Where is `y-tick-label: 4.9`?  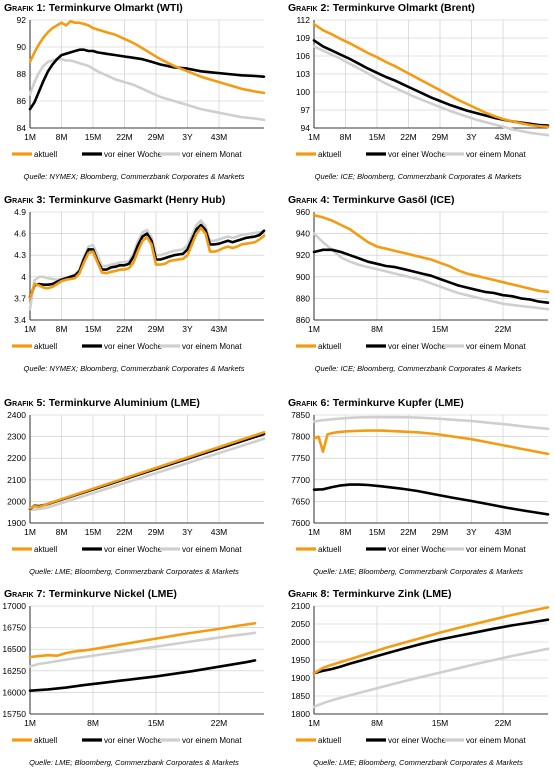 y-tick-label: 4.9 is located at coordinates (20, 212).